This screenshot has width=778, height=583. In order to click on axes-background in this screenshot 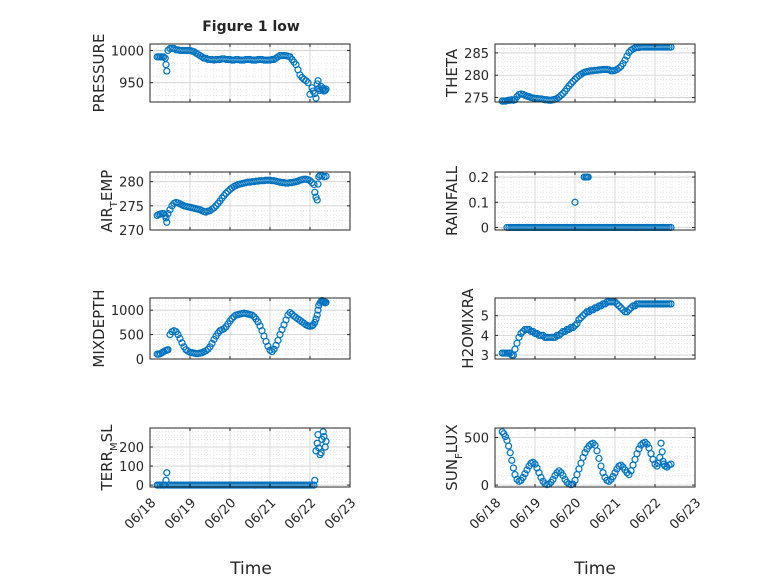, I will do `click(595, 457)`.